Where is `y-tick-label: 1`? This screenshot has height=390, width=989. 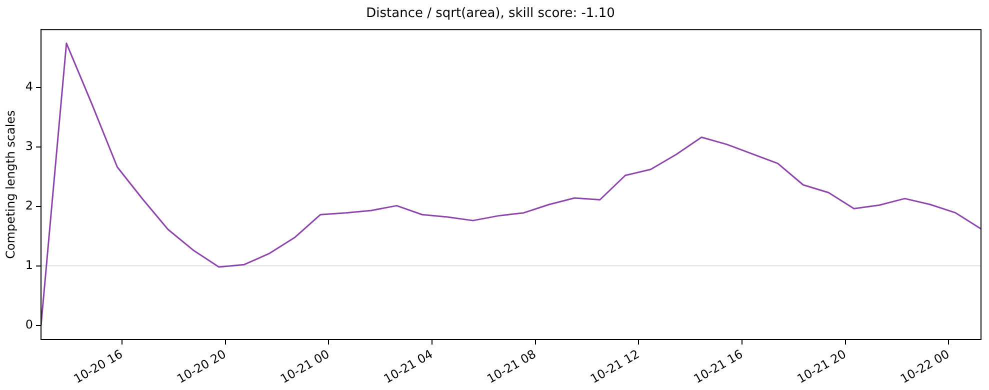
y-tick-label: 1 is located at coordinates (29, 265).